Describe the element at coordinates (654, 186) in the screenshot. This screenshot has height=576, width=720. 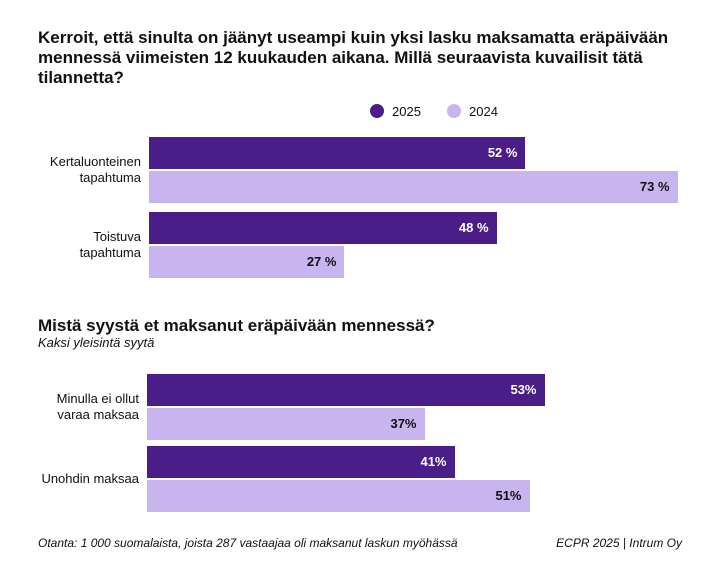
I see `value-label: 73 %` at that location.